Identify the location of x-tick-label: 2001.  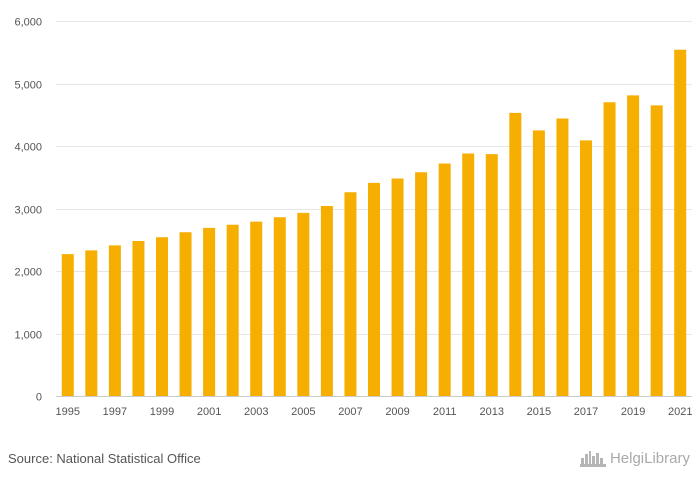
(209, 412).